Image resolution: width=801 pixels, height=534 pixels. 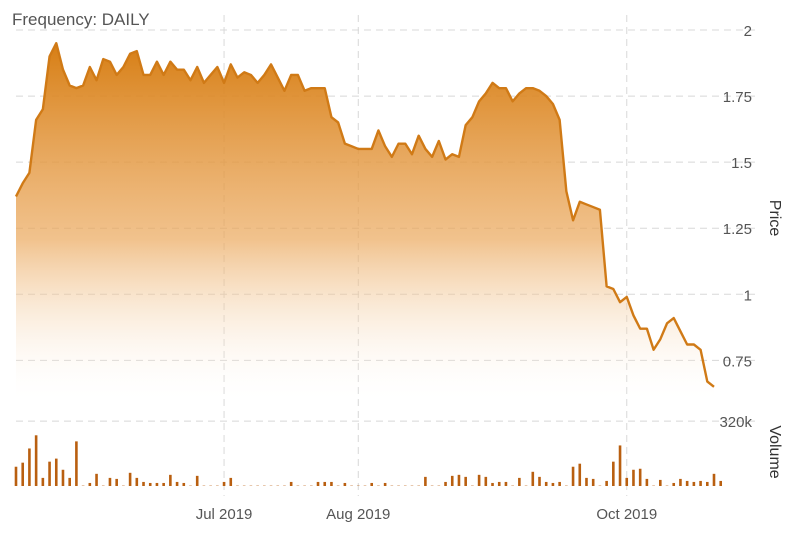 What do you see at coordinates (737, 97) in the screenshot?
I see `price-tick-label: 1.75` at bounding box center [737, 97].